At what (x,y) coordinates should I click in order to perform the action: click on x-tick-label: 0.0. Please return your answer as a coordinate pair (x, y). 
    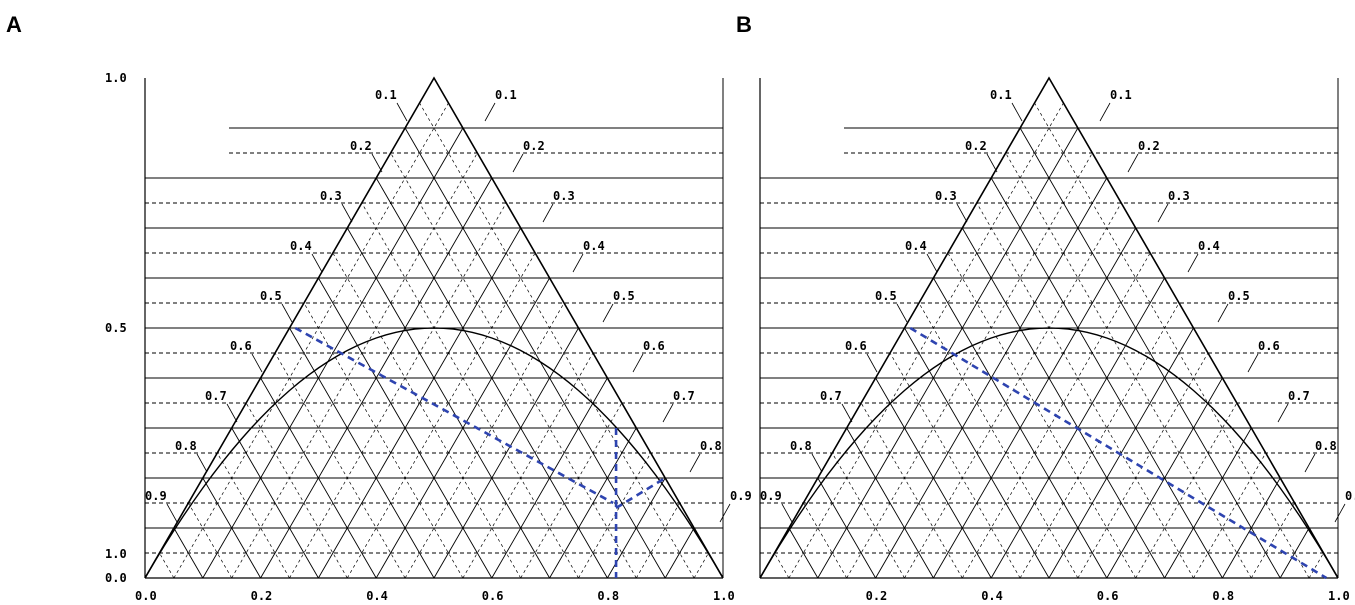
    Looking at the image, I should click on (146, 596).